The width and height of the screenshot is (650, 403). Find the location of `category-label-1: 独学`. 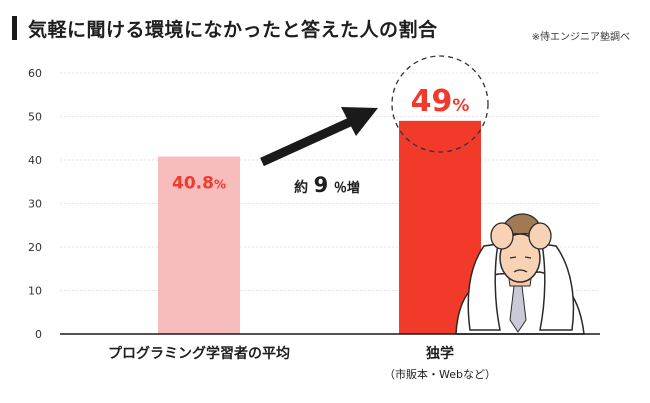

category-label-1: 独学 is located at coordinates (440, 353).